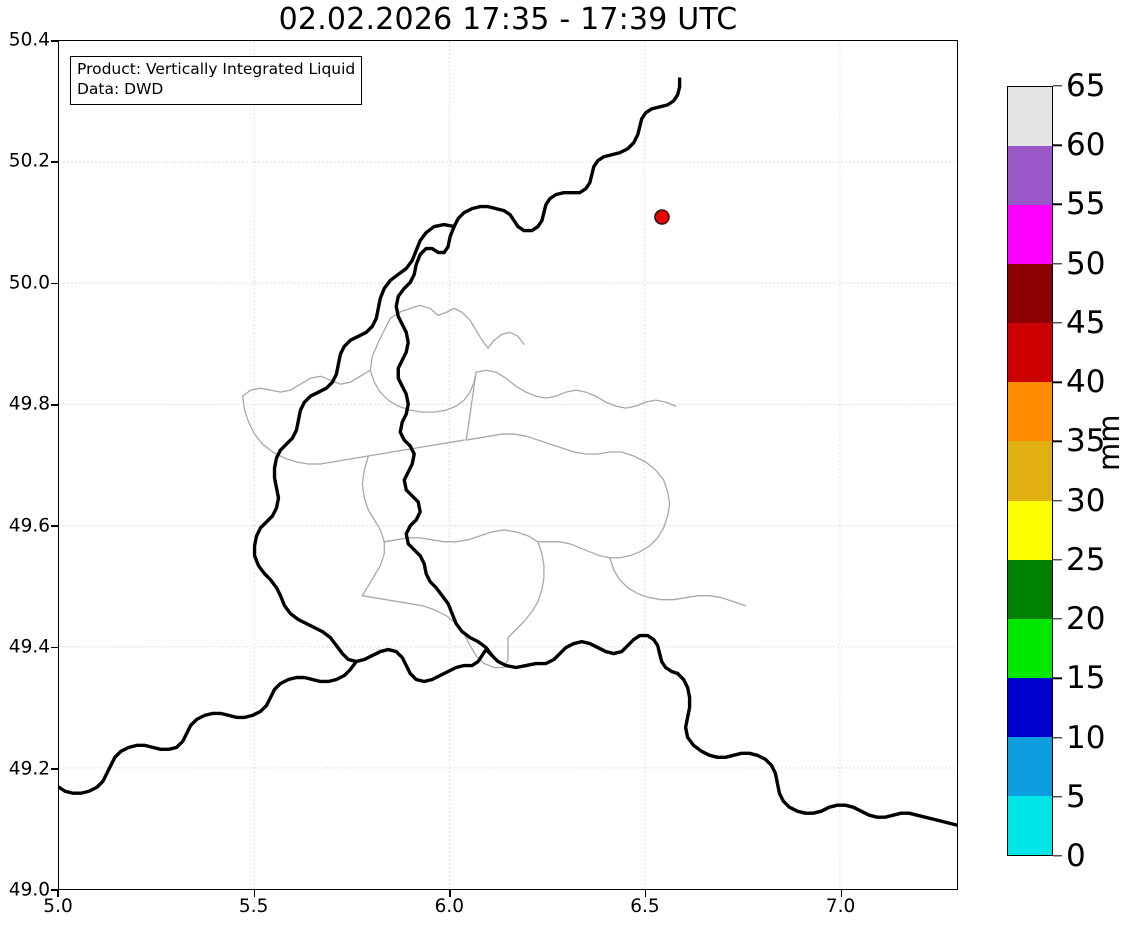 Image resolution: width=1138 pixels, height=930 pixels. I want to click on colorbar-tick-label: 65, so click(1086, 86).